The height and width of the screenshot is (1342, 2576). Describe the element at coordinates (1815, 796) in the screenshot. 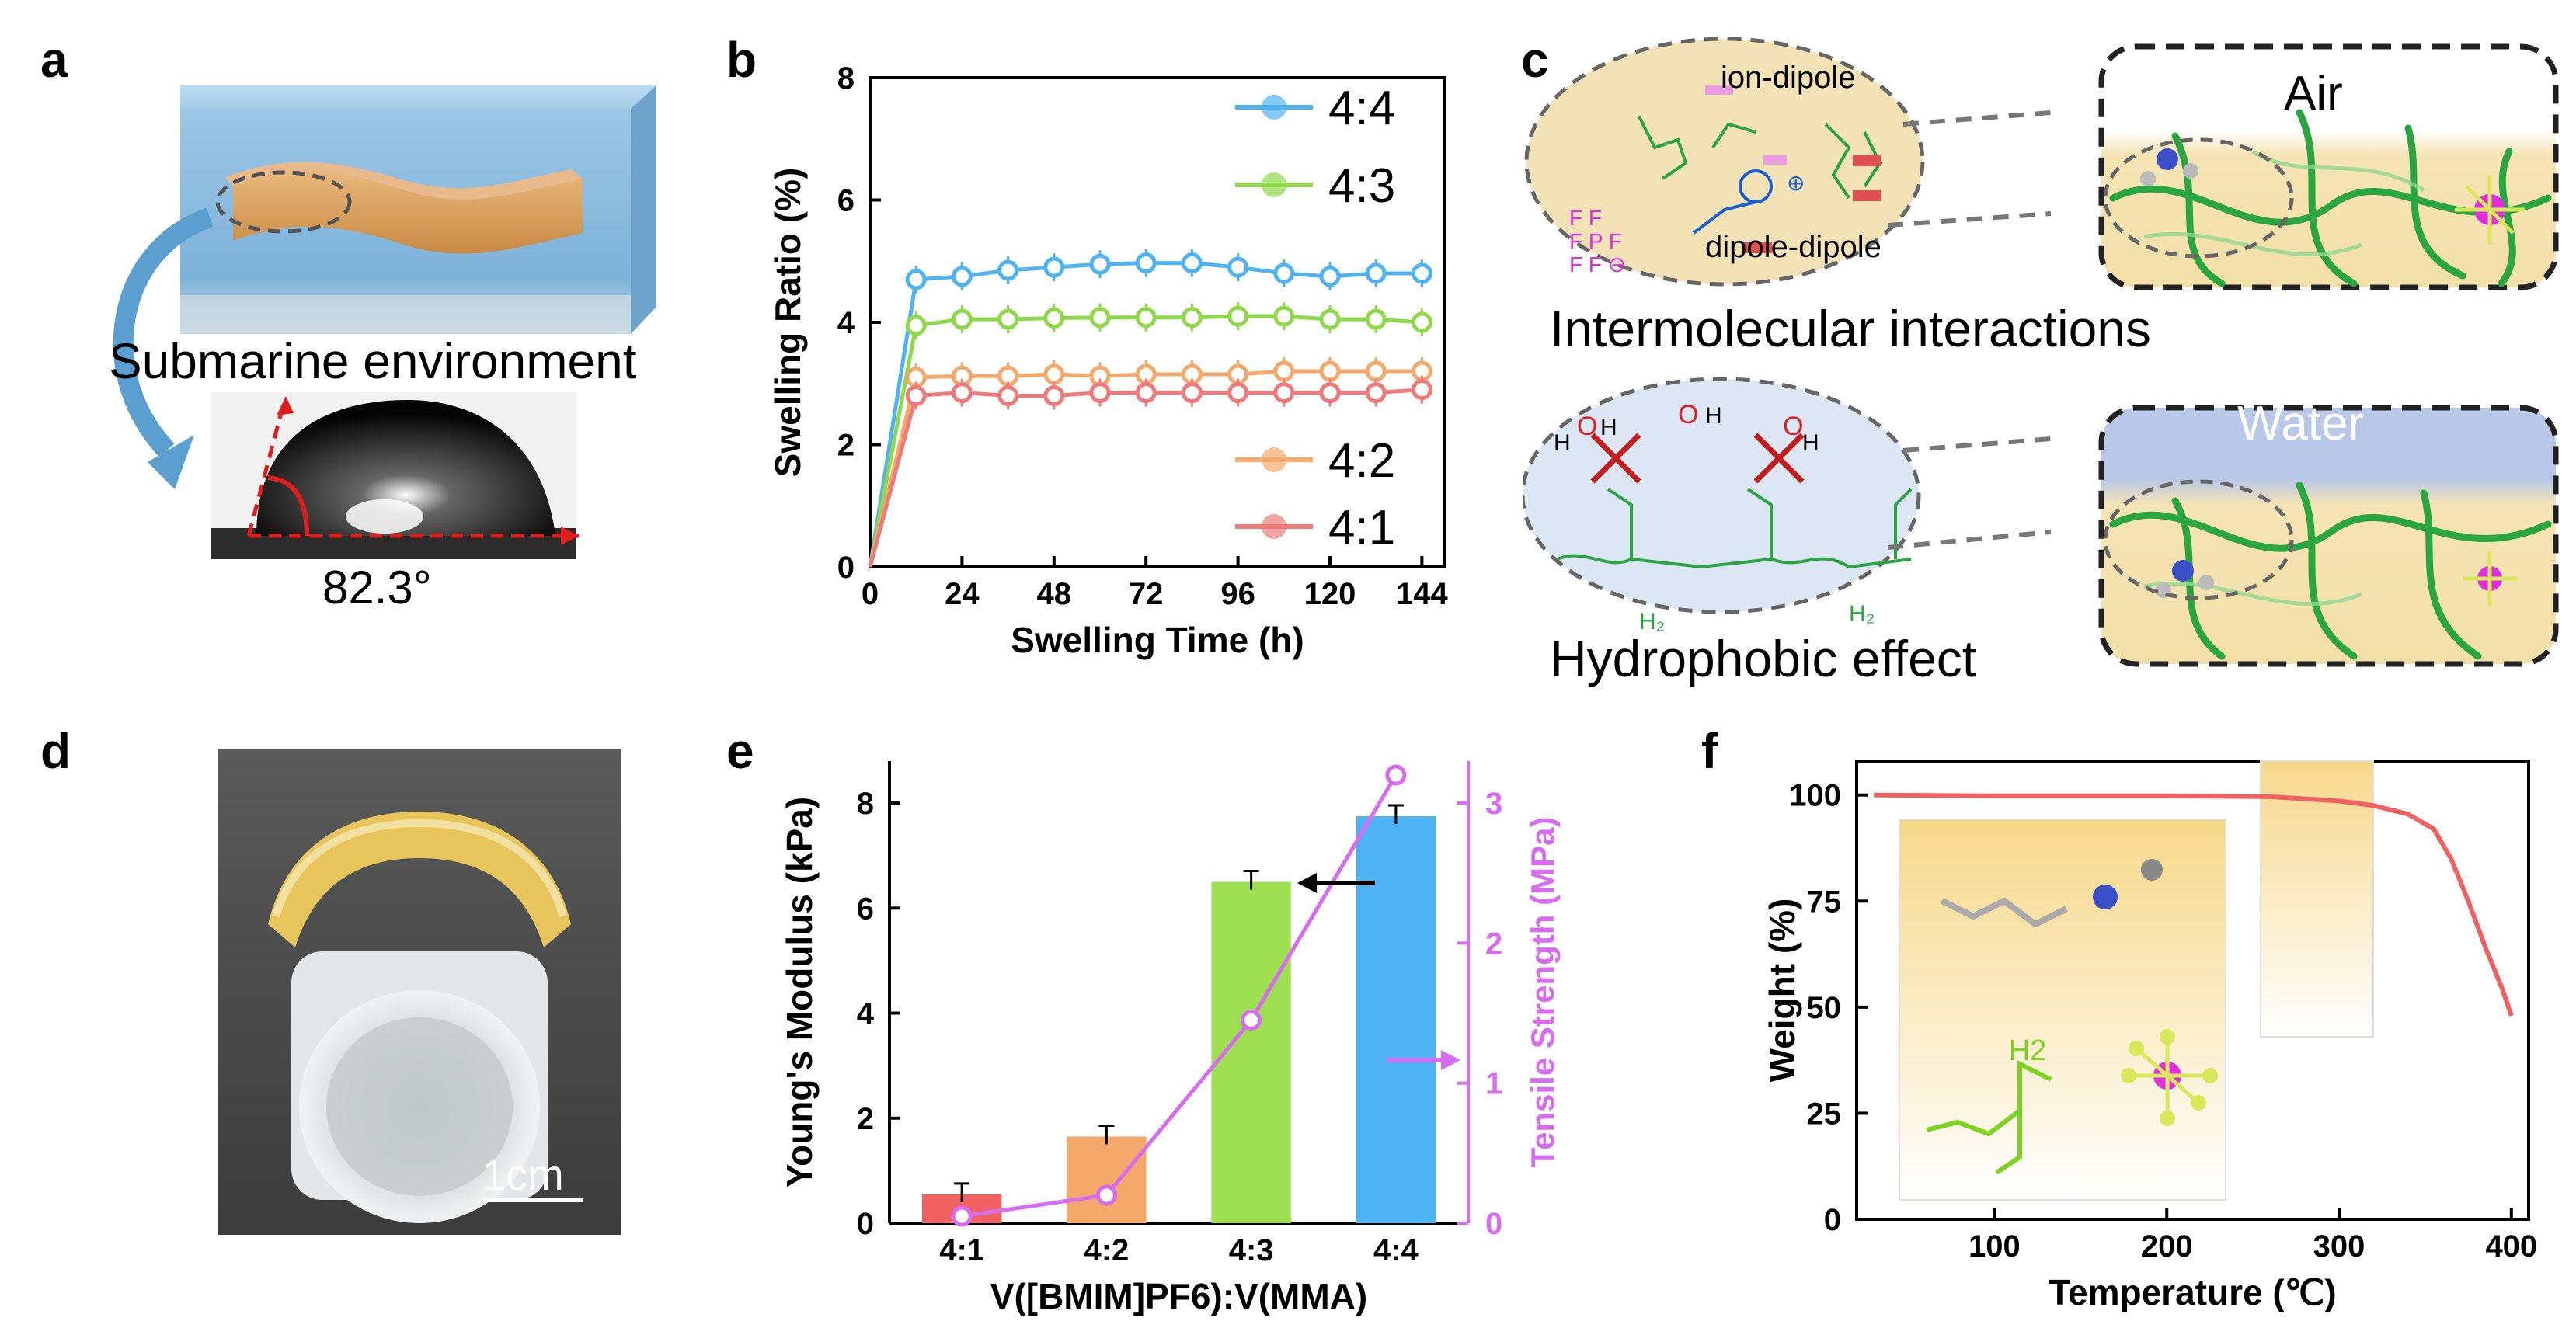

I see `y-tick-label: 100` at that location.